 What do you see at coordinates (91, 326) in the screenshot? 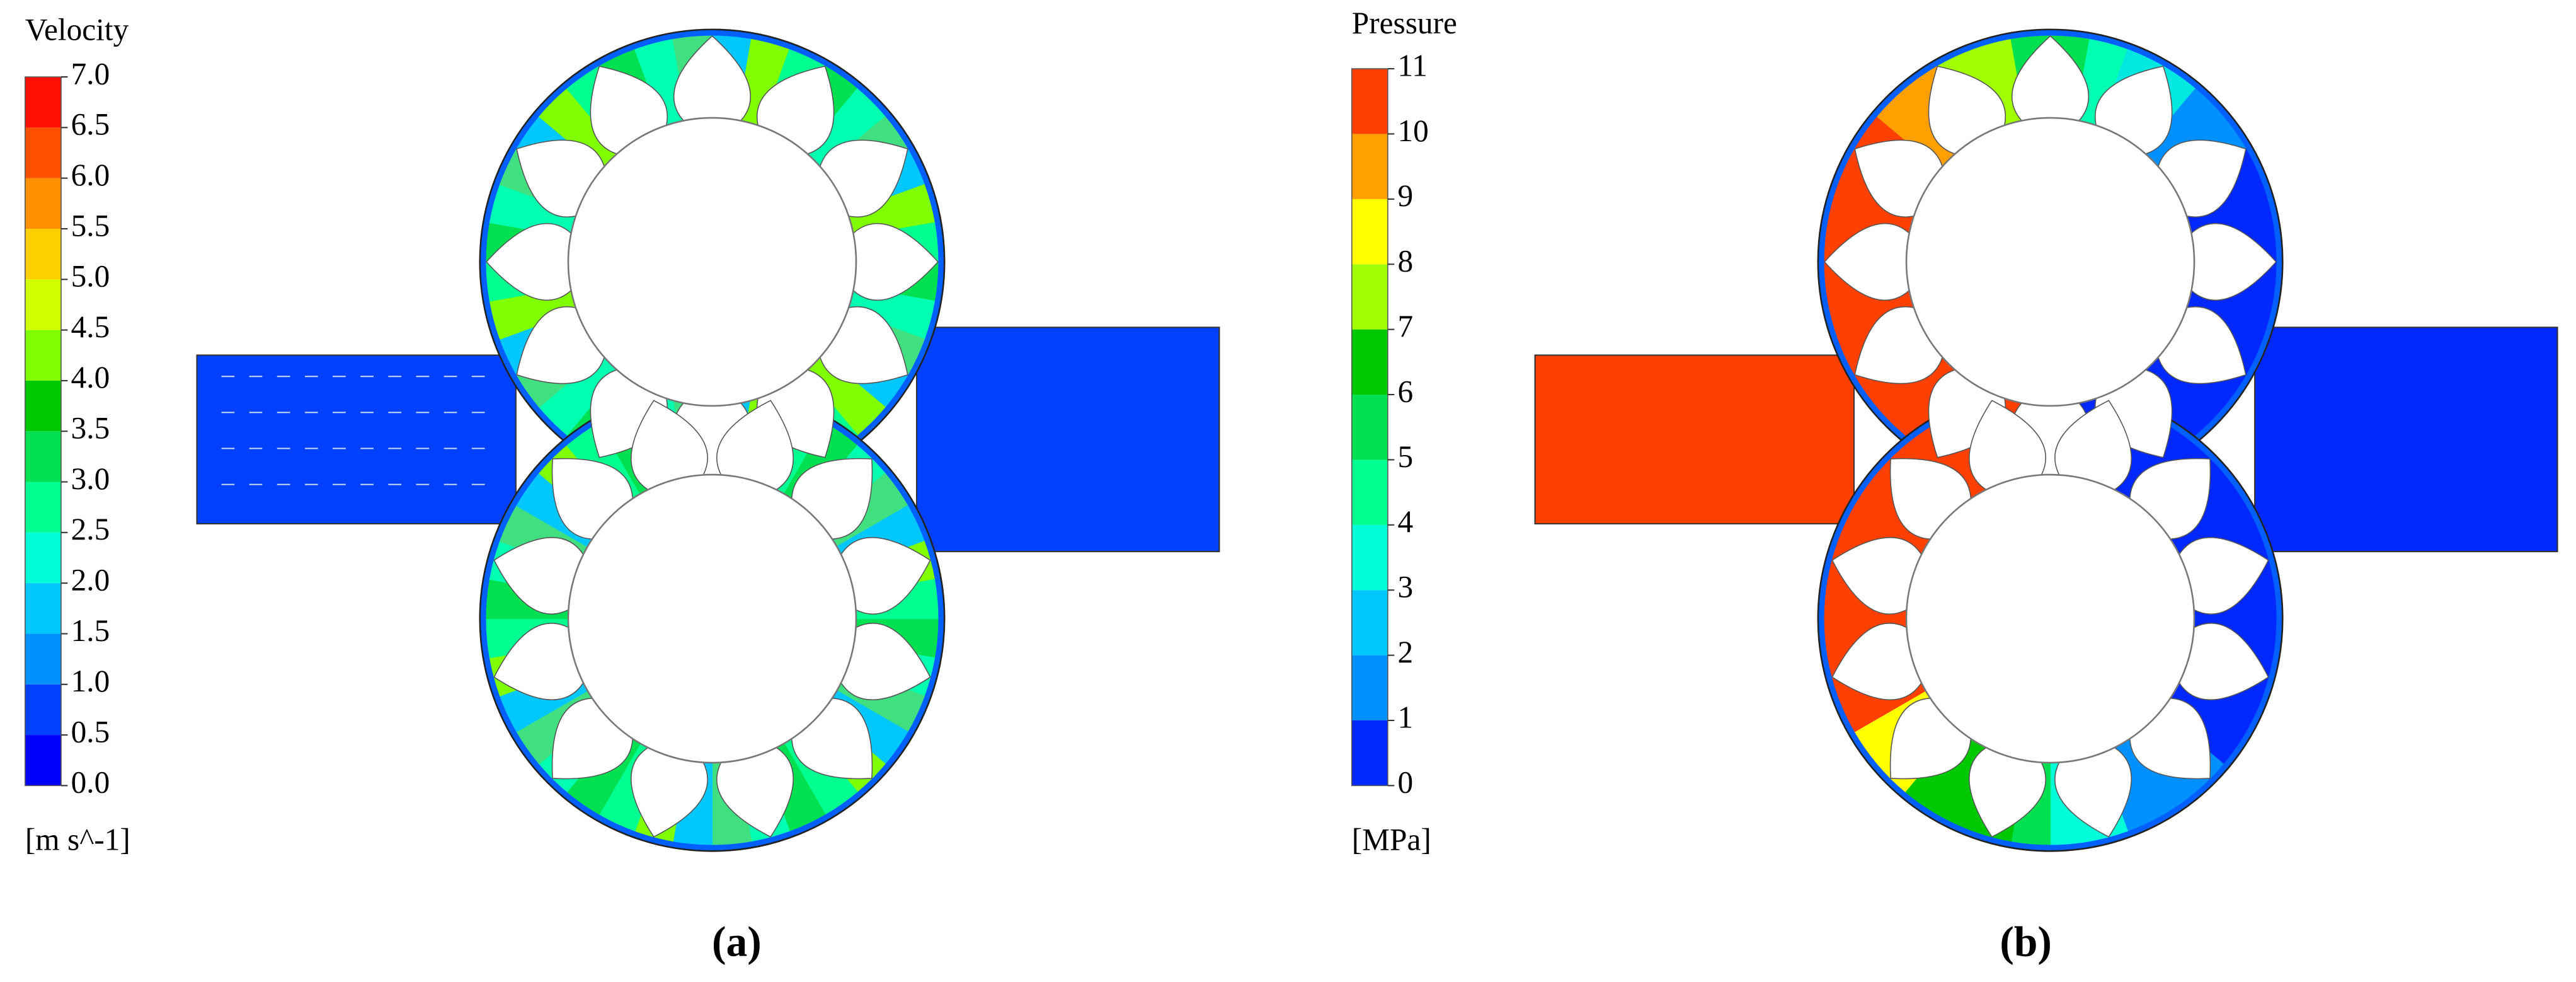
I see `colorbar-tick-label: 4.5` at bounding box center [91, 326].